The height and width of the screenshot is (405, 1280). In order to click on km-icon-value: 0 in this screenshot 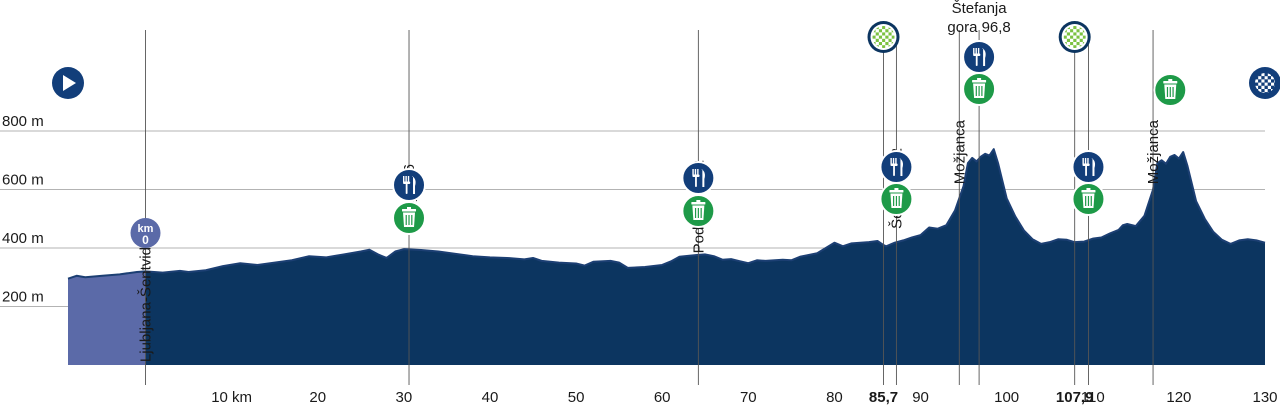, I will do `click(145, 240)`.